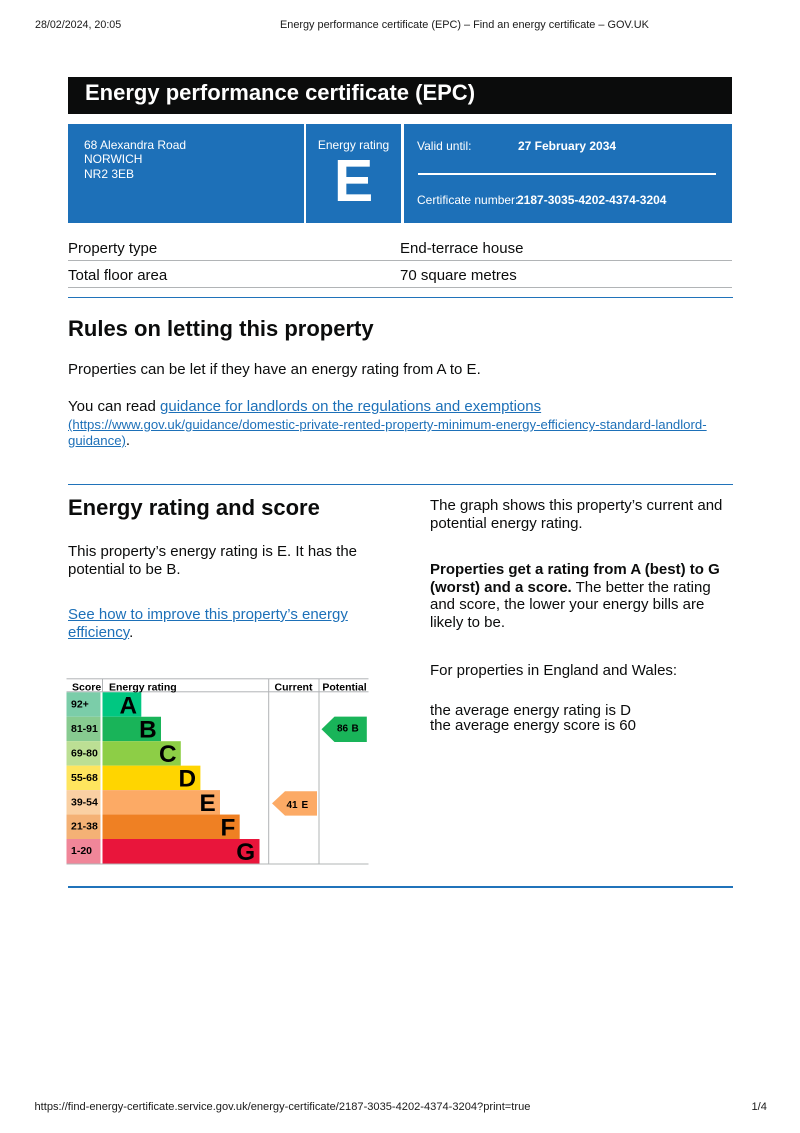 The width and height of the screenshot is (800, 1133). I want to click on svg-text: 41, so click(293, 805).